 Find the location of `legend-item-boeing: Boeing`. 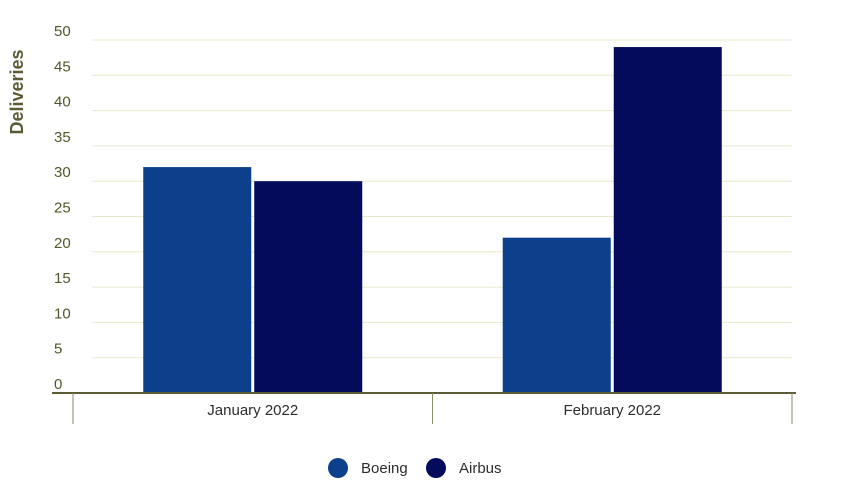

legend-item-boeing: Boeing is located at coordinates (368, 468).